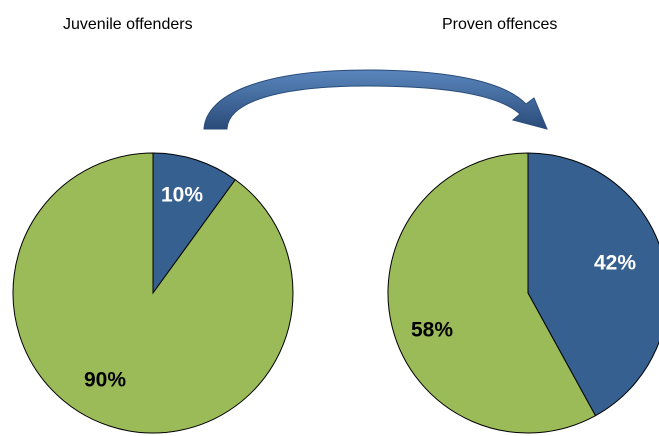 The height and width of the screenshot is (436, 659). What do you see at coordinates (375, 99) in the screenshot?
I see `curved-arrow-icon` at bounding box center [375, 99].